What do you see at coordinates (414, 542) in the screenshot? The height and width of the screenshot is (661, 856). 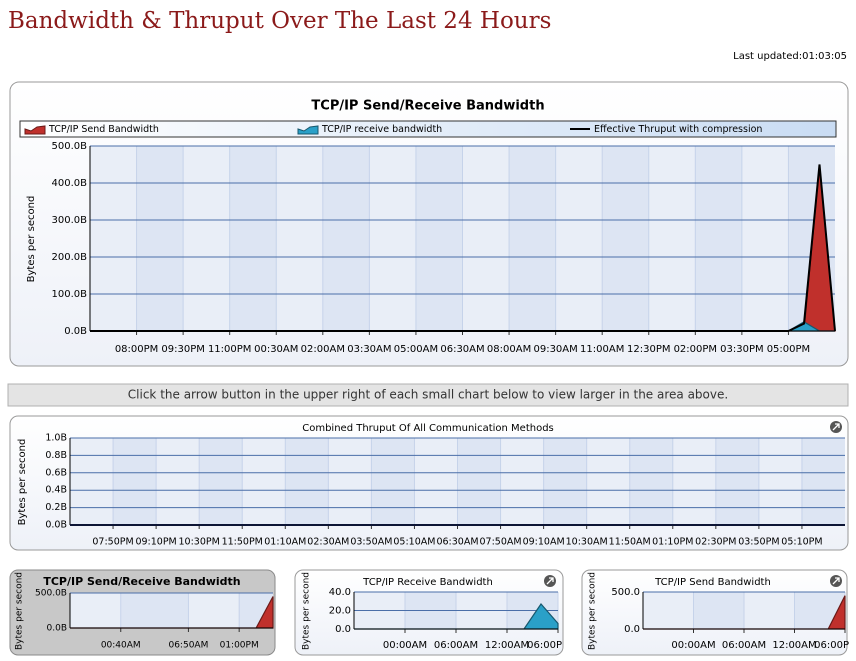 I see `x-tick-label: 05:10AM` at bounding box center [414, 542].